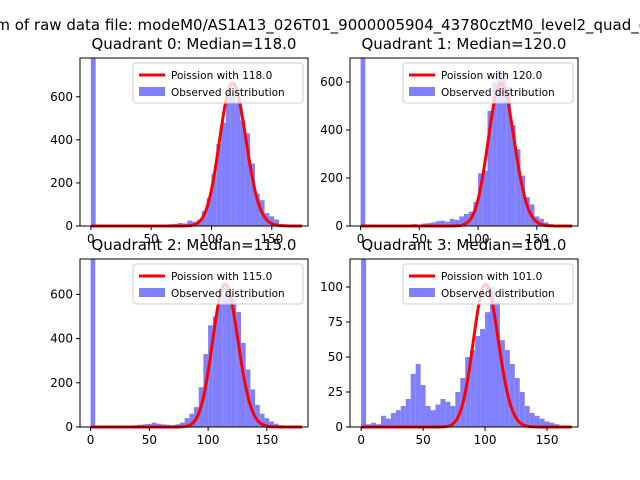 The width and height of the screenshot is (640, 480). What do you see at coordinates (491, 277) in the screenshot?
I see `legend-entry-poisson: Poission with 101.0` at bounding box center [491, 277].